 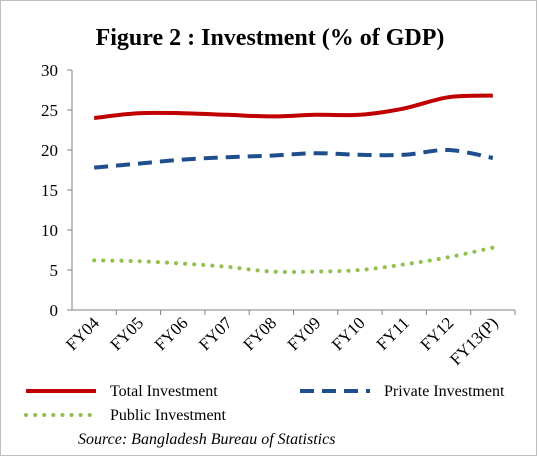 I want to click on legend-label-total-investment: Total Investment, so click(x=164, y=391).